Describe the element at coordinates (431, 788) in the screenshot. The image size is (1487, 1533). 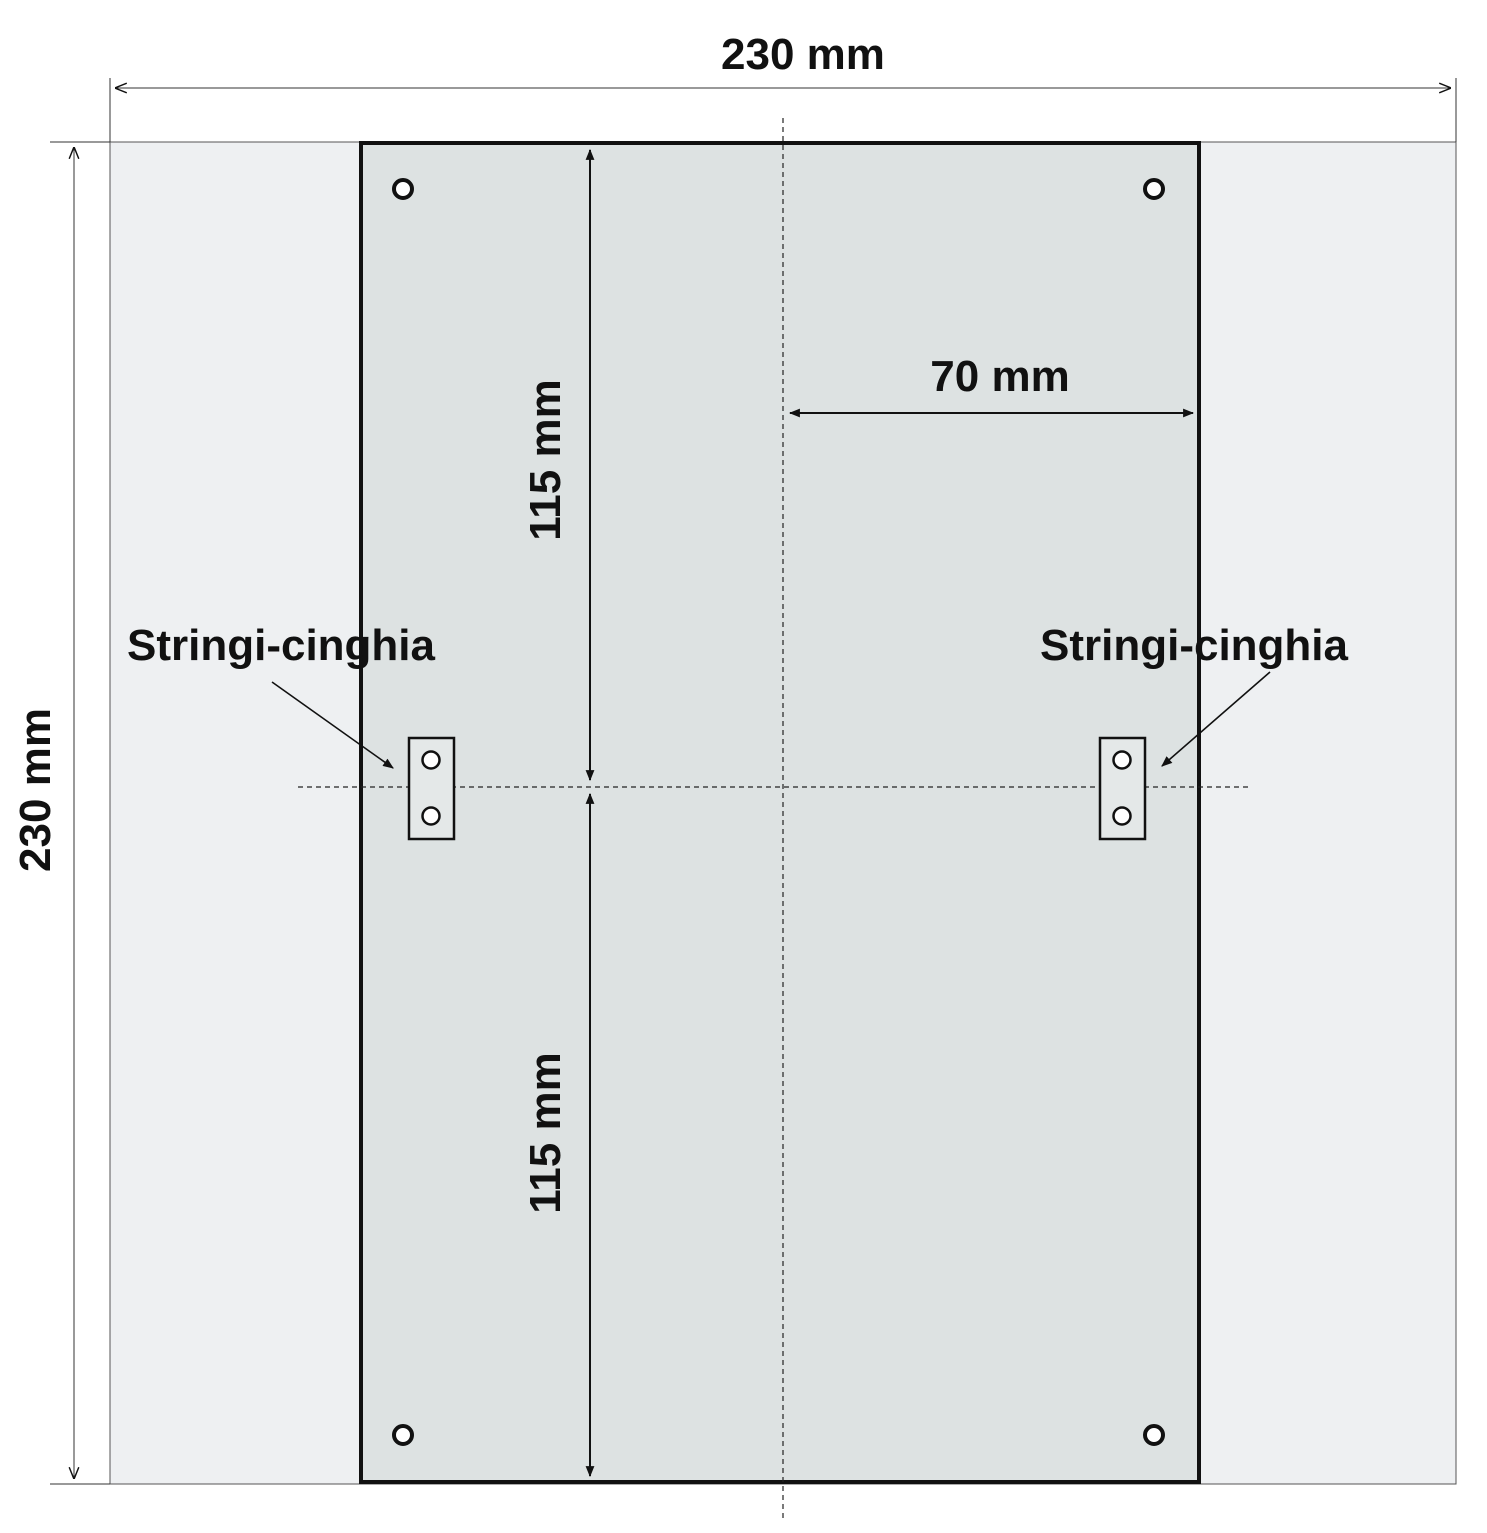
I see `strap-clamp-left` at that location.